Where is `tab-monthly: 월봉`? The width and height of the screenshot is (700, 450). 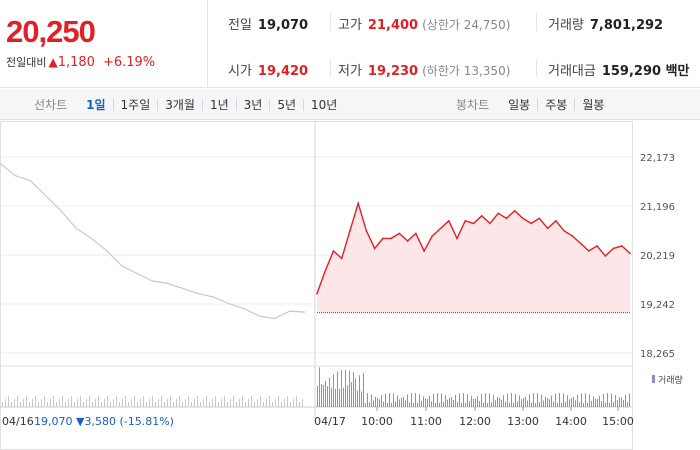
tab-monthly: 월봉 is located at coordinates (592, 104).